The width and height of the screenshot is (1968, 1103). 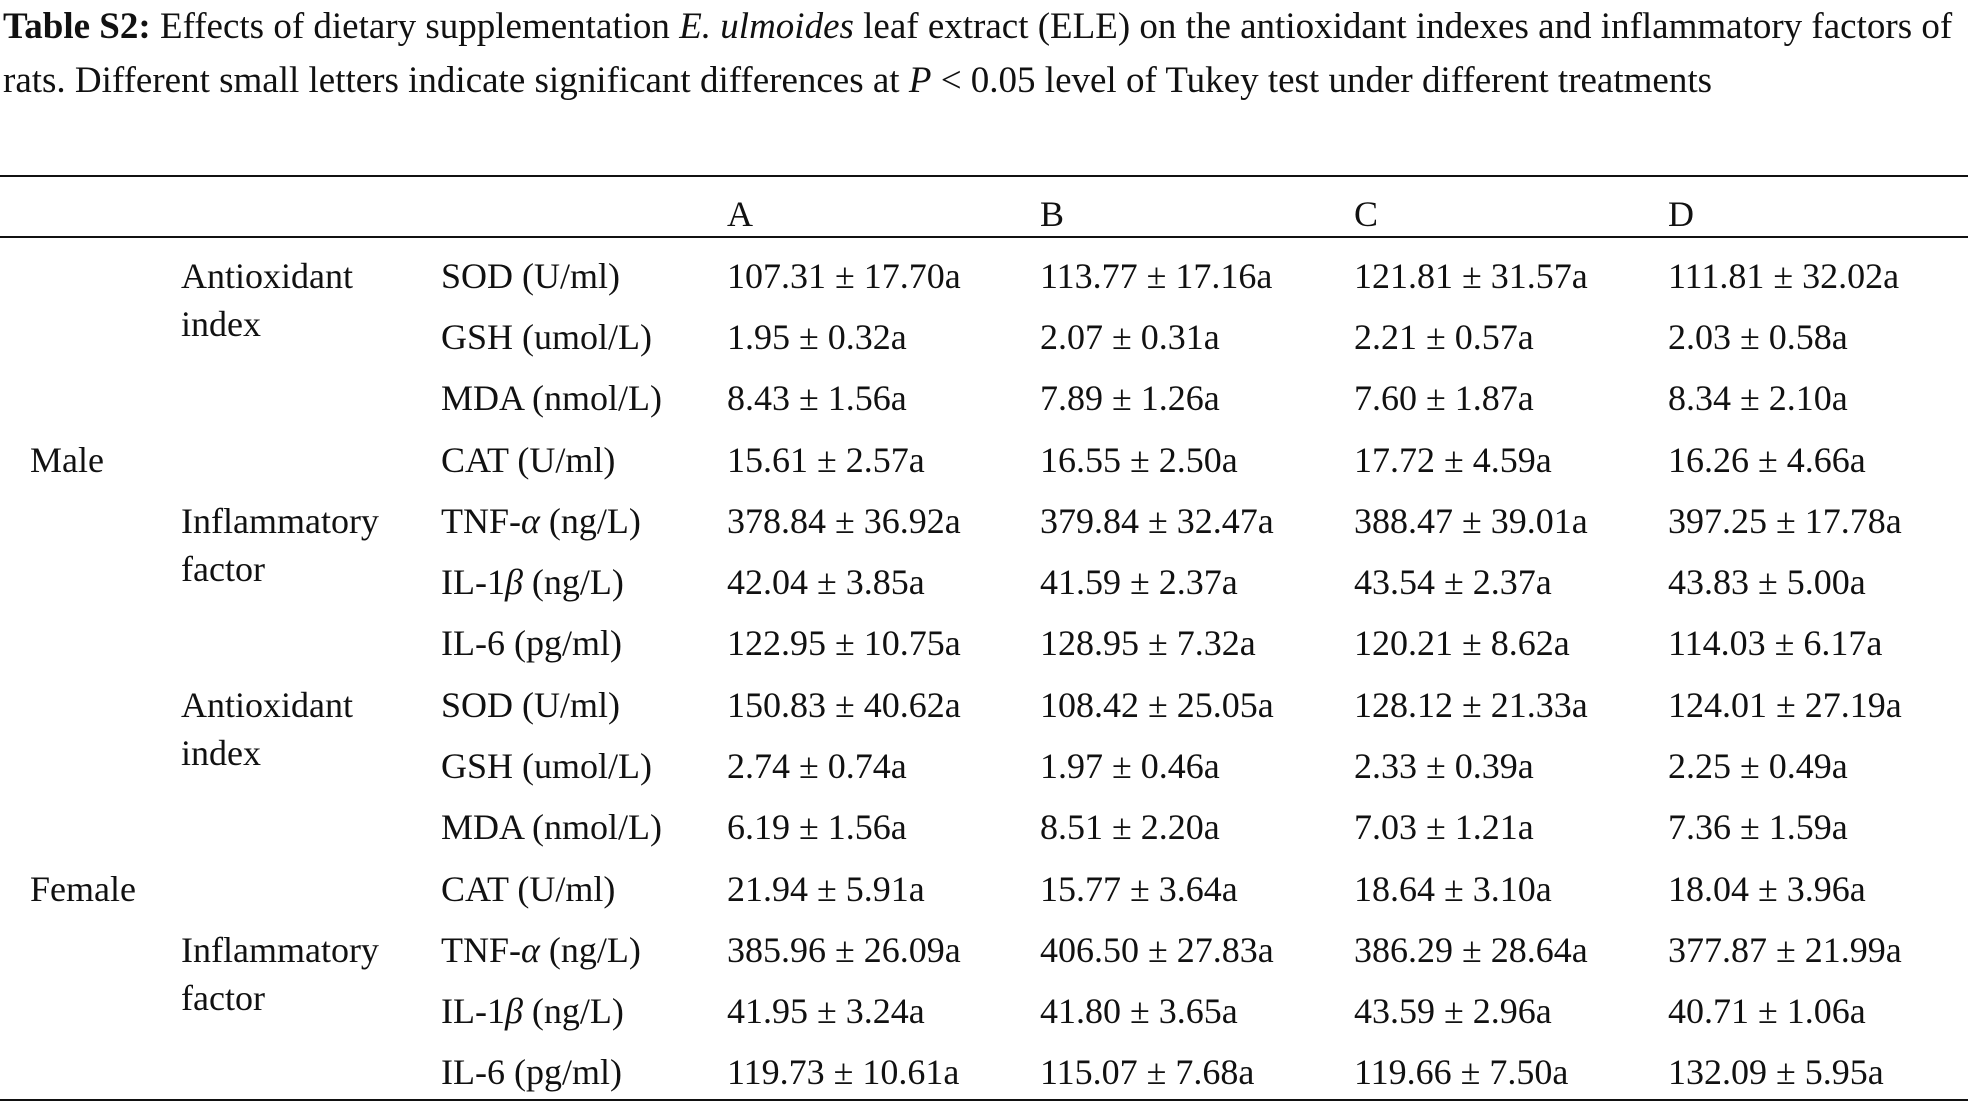 What do you see at coordinates (1139, 889) in the screenshot?
I see `value-cell: 15.77 ± 3.64a` at bounding box center [1139, 889].